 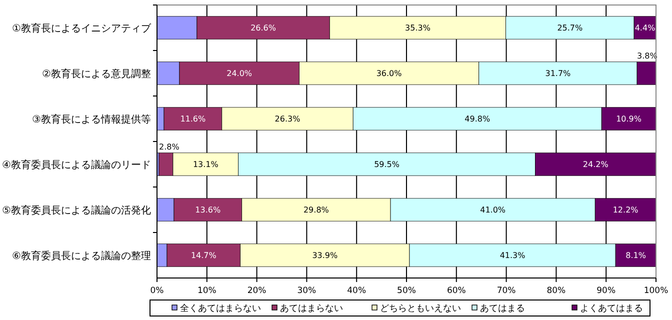 I want to click on y-tick-label: ②教育長による意見調整, so click(x=96, y=74).